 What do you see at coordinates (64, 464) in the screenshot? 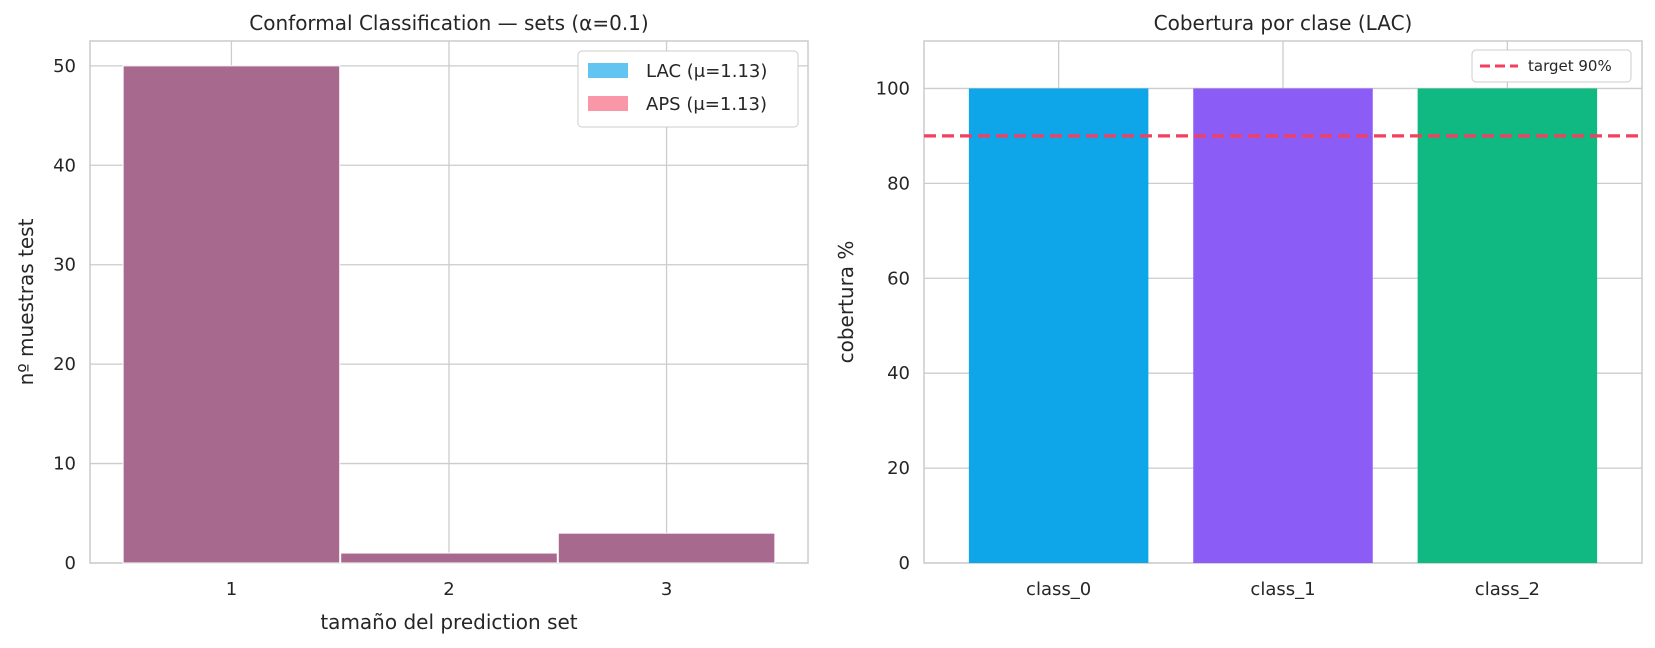
I see `y-tick-label: 10` at bounding box center [64, 464].